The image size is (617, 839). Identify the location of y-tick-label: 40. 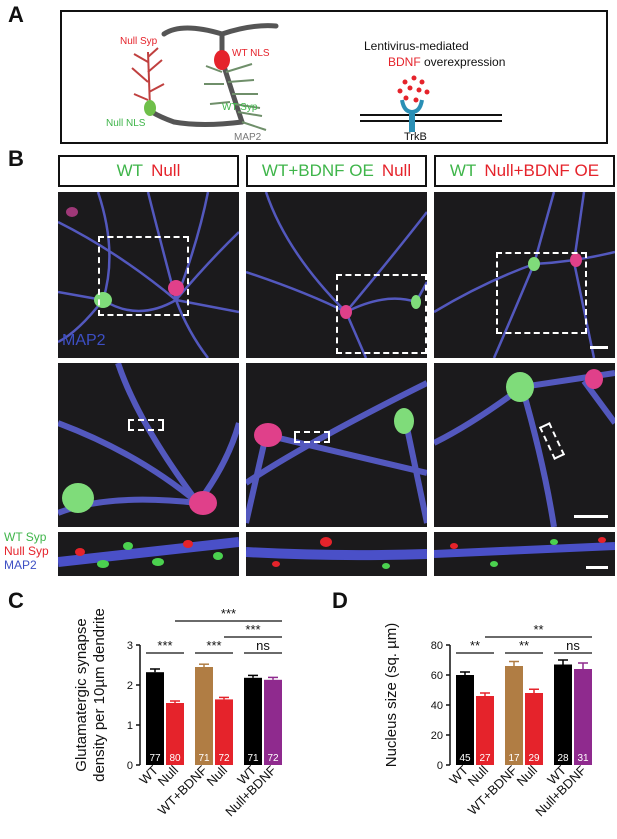
(437, 706).